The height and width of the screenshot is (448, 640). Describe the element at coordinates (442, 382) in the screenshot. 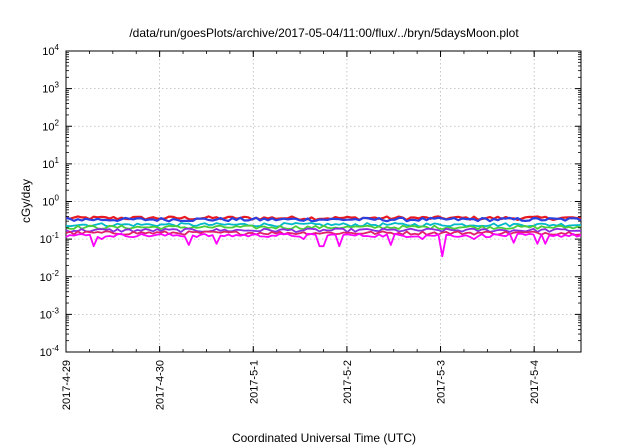

I see `x-tick-label: 2017-5-3` at that location.